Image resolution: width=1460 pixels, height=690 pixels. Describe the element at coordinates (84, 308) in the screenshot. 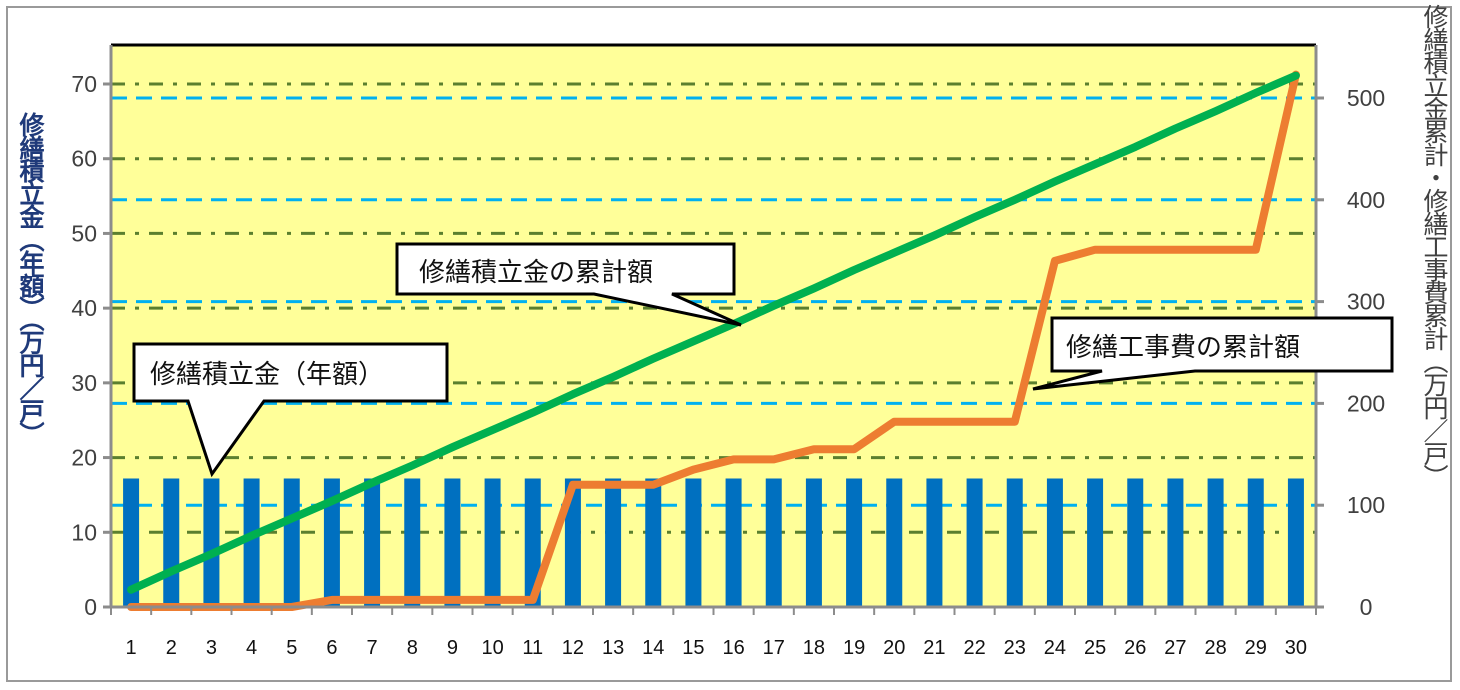

I see `svg-text: 40` at that location.